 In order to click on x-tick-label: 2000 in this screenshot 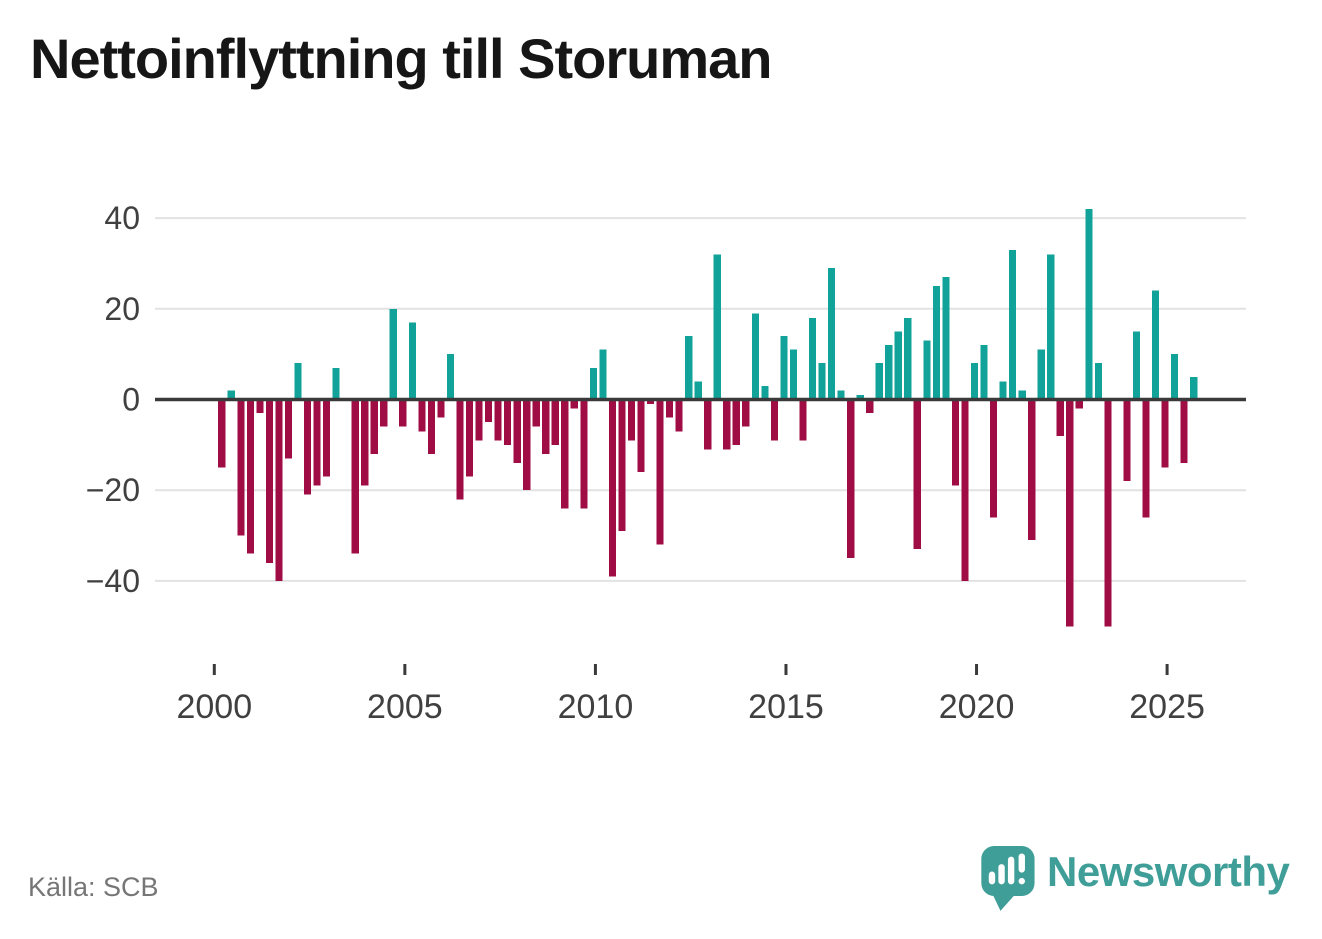, I will do `click(214, 707)`.